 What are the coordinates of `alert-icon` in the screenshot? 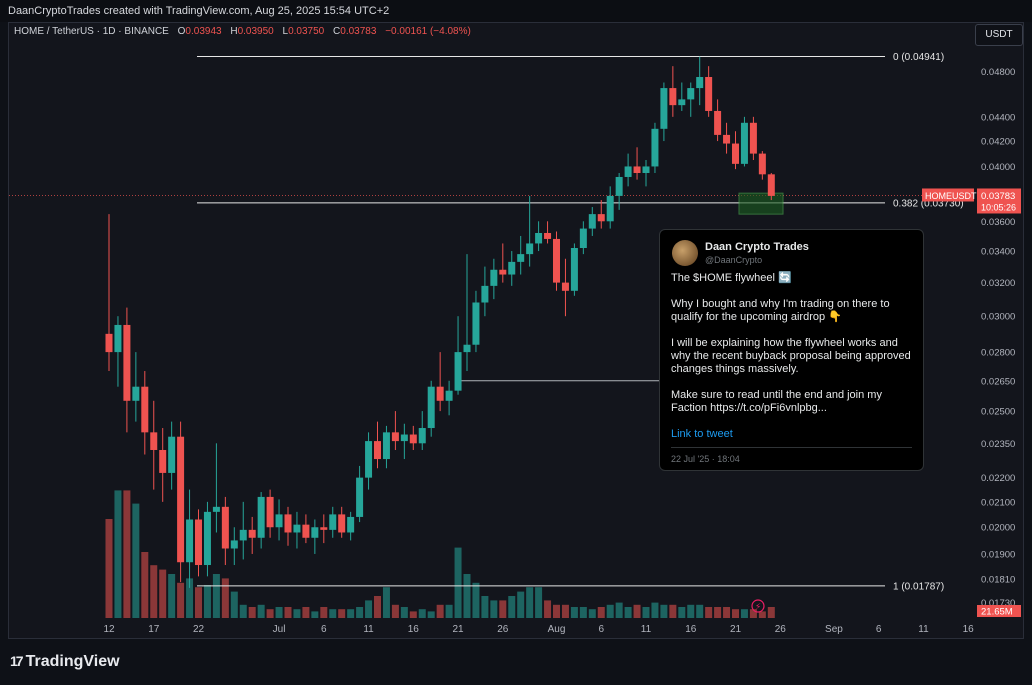 It's located at (758, 606).